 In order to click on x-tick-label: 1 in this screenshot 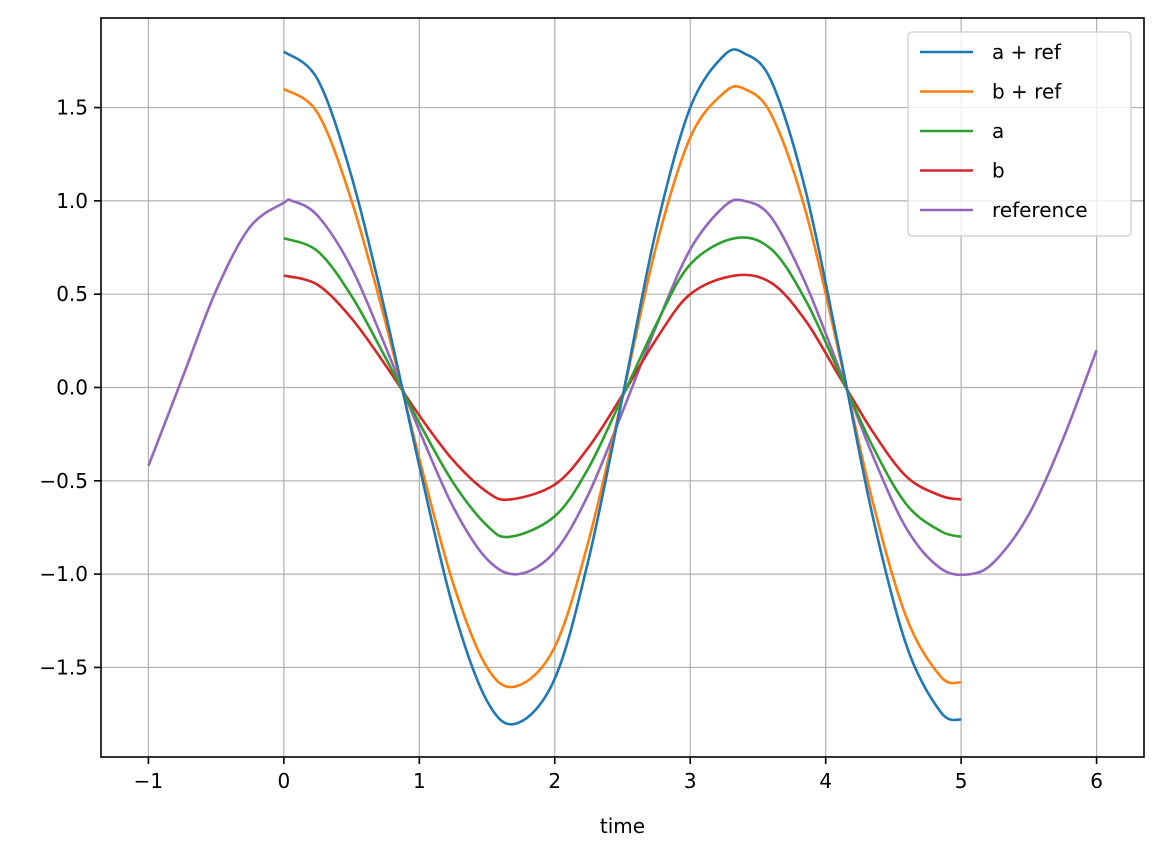, I will do `click(419, 781)`.